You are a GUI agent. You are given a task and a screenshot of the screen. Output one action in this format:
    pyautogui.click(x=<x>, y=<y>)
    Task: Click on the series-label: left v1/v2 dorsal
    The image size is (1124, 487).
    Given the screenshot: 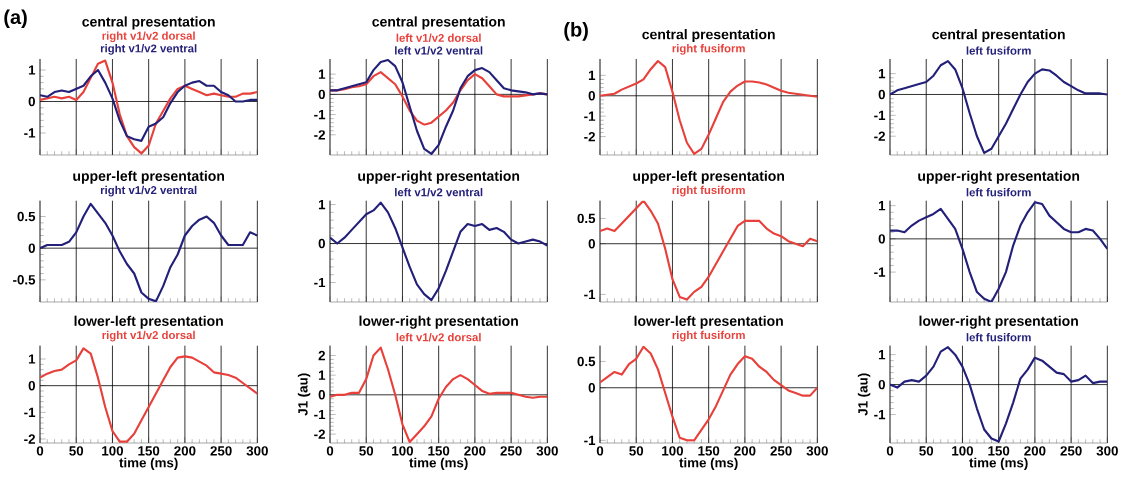 What is the action you would take?
    pyautogui.click(x=438, y=337)
    